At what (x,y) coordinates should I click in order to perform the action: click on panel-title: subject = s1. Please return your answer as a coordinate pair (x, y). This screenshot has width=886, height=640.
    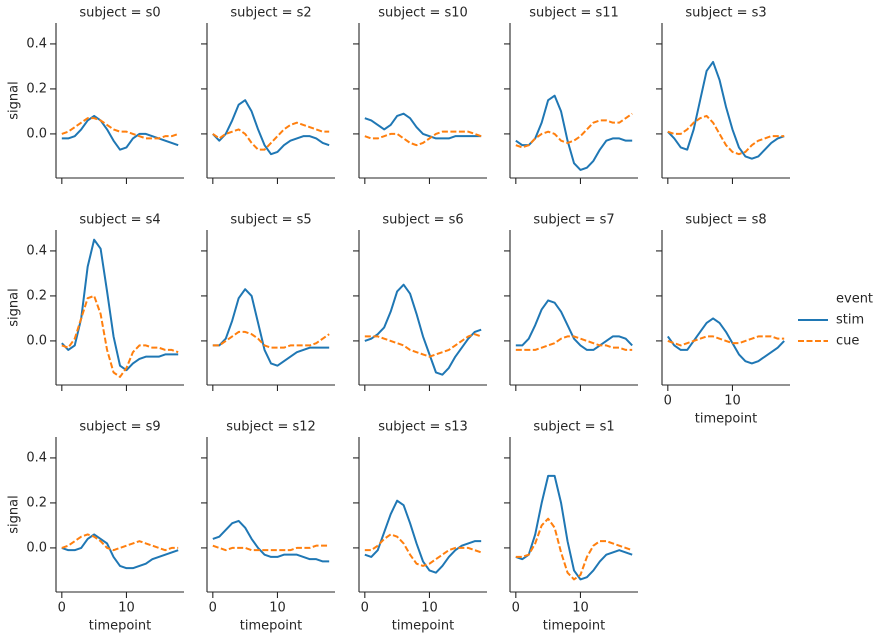
    Looking at the image, I should click on (573, 427).